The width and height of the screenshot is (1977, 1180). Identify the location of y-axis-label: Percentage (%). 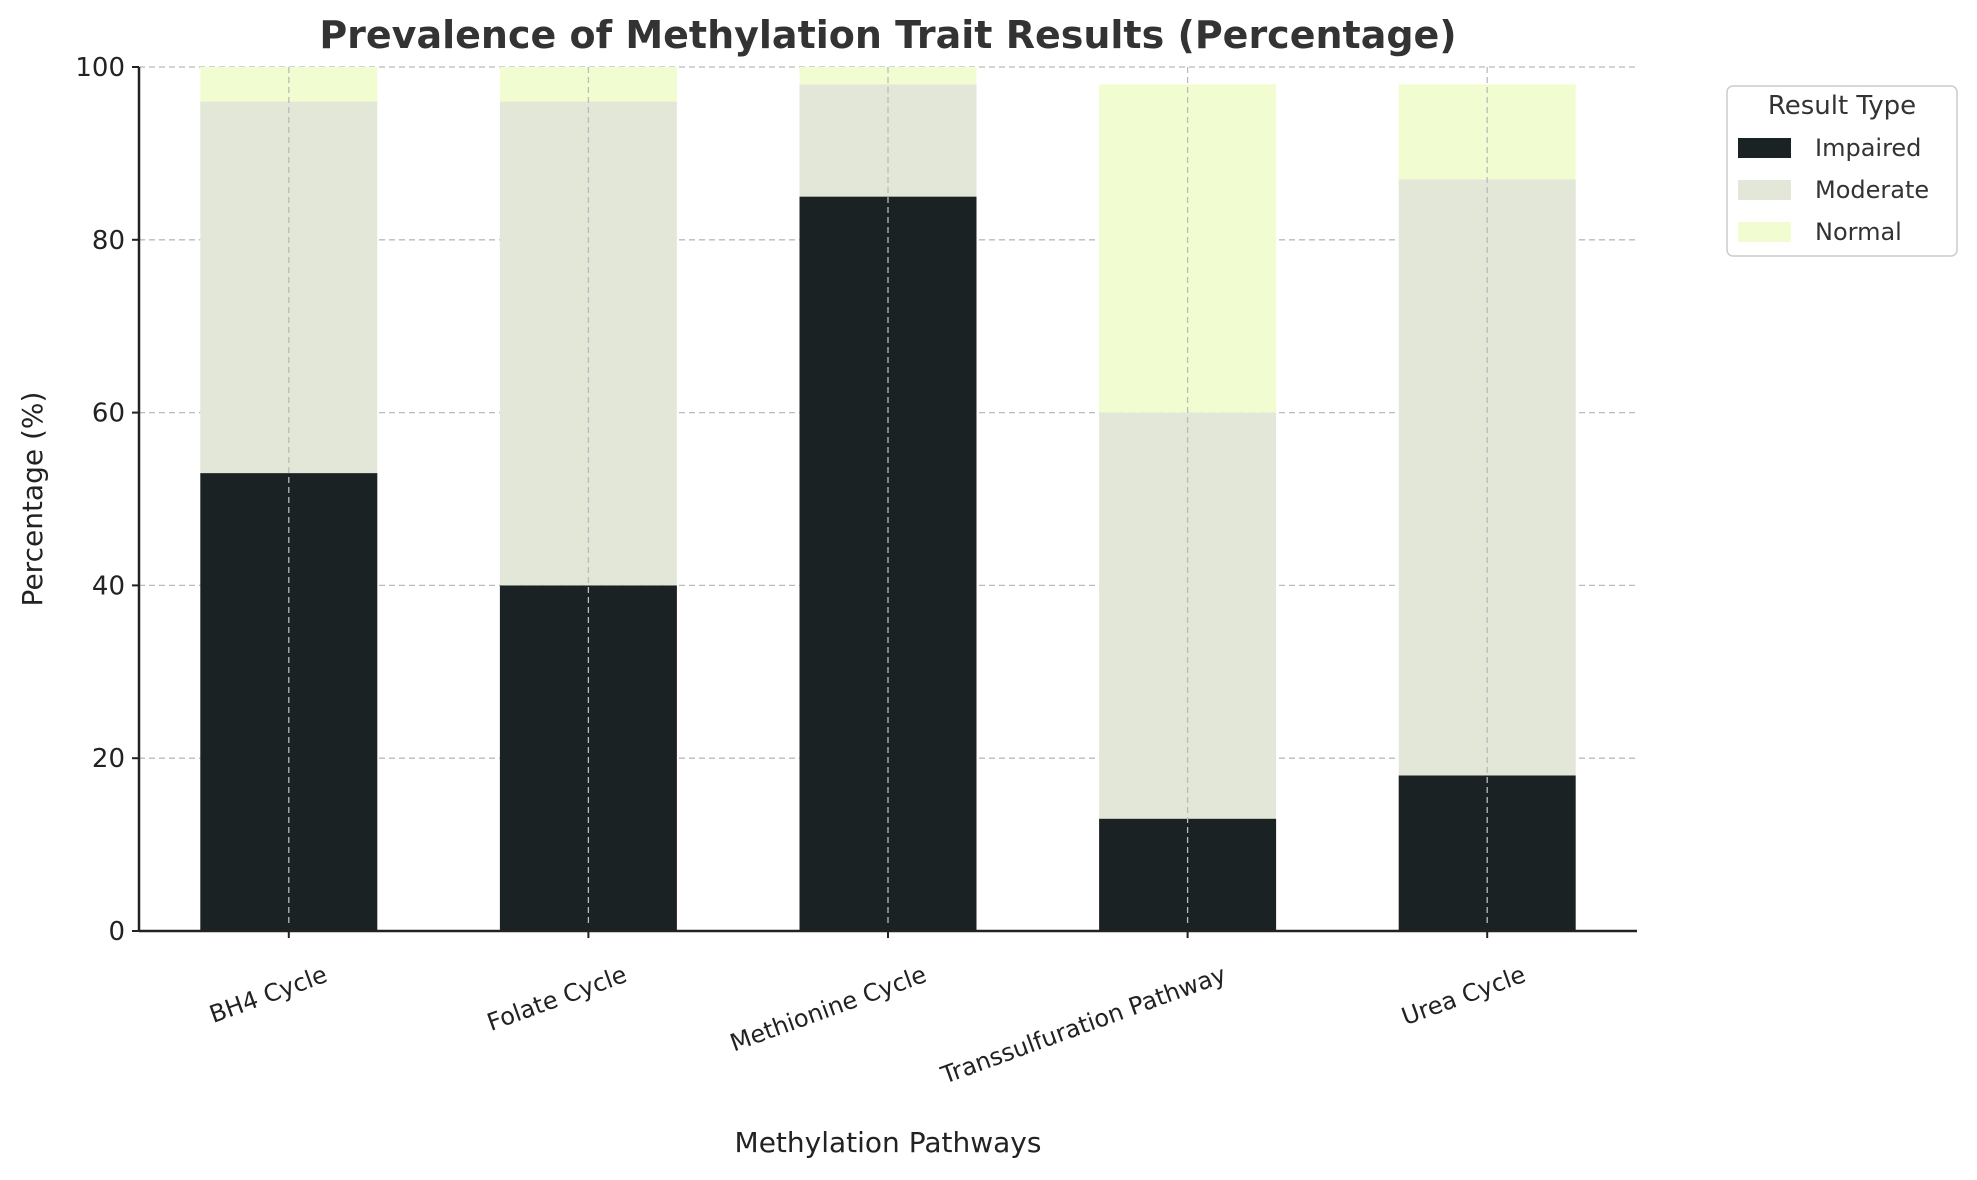
(32, 499).